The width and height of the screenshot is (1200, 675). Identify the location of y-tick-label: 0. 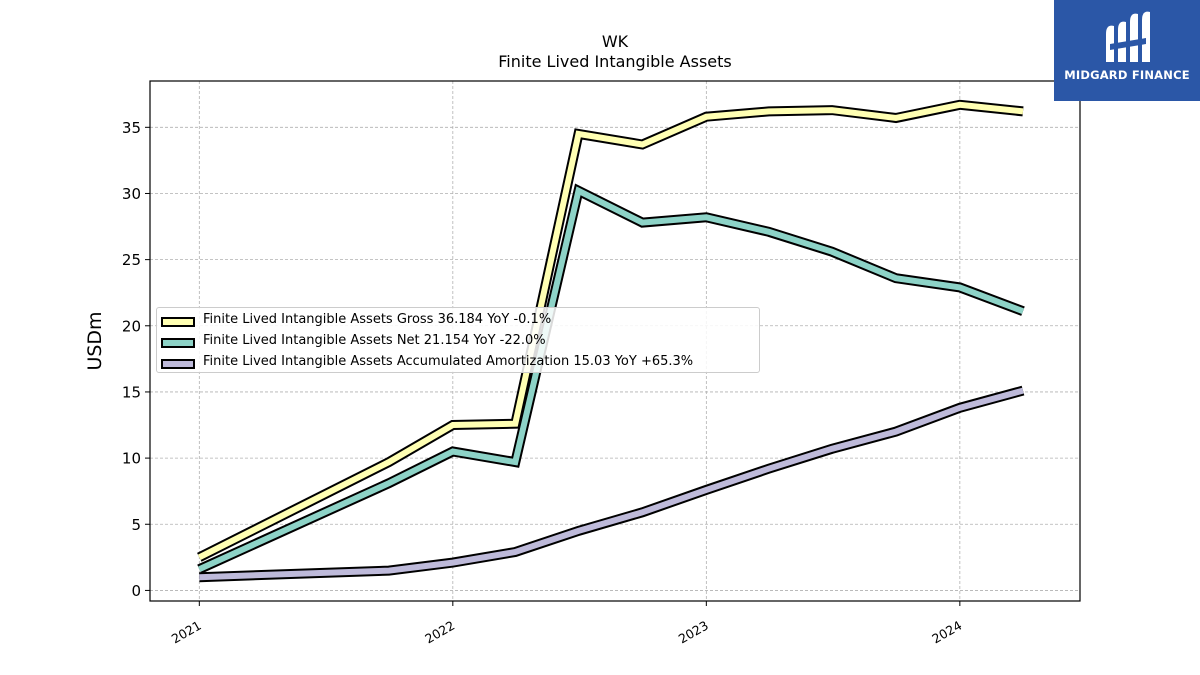
(136, 591).